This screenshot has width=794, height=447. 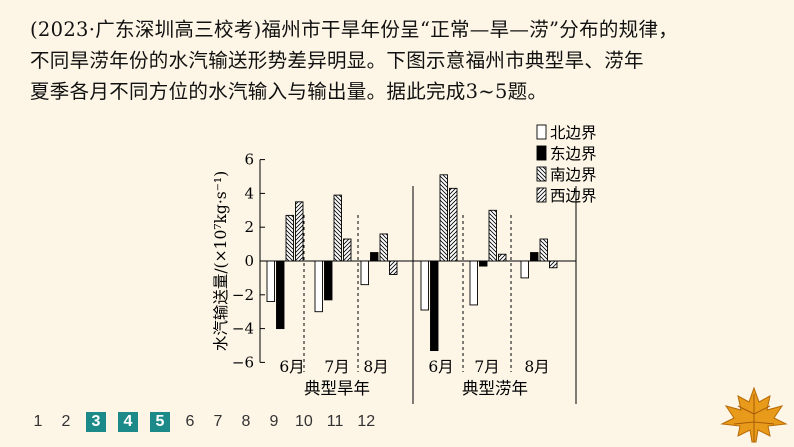 What do you see at coordinates (249, 261) in the screenshot?
I see `y-tick-label: 0` at bounding box center [249, 261].